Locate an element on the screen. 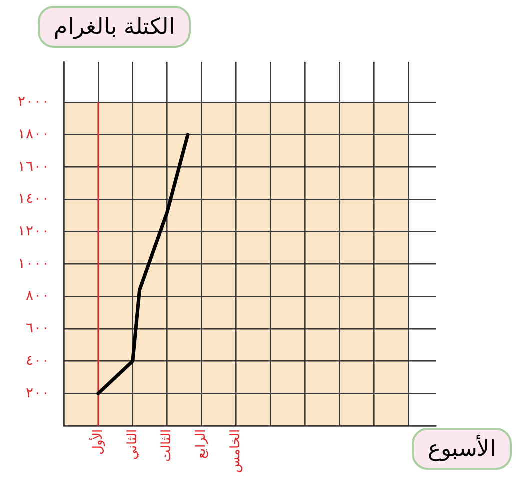 The width and height of the screenshot is (520, 484). x-tick-label: الثالث is located at coordinates (167, 445).